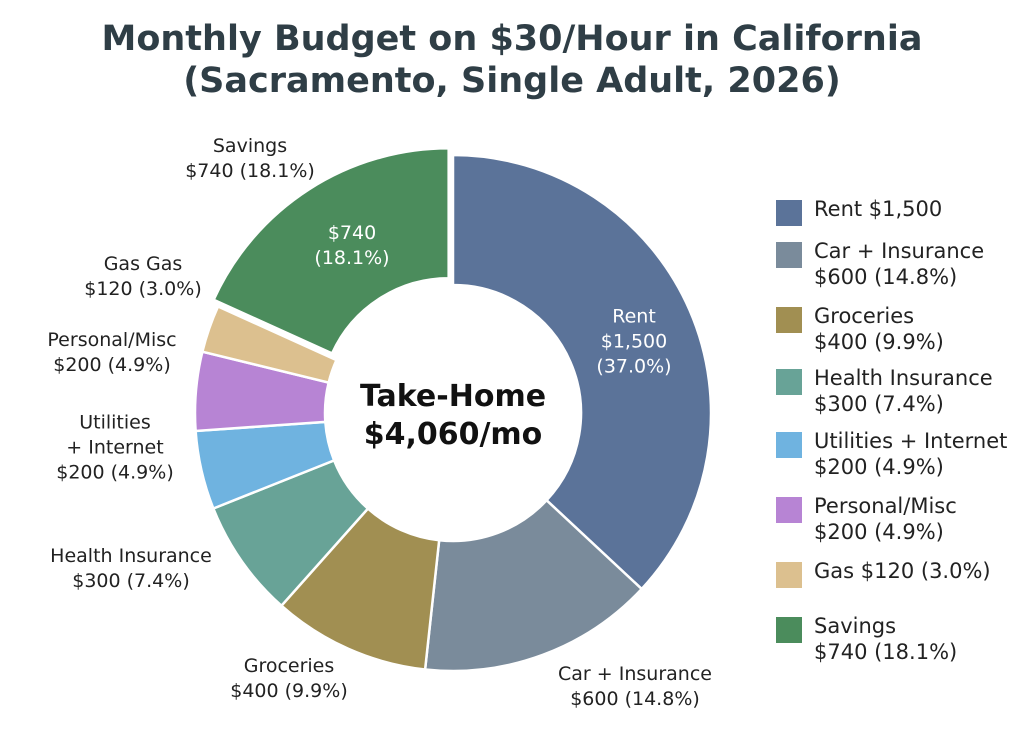 The width and height of the screenshot is (1024, 741). I want to click on legend-label-savings: Savings $740 (18.1%), so click(919, 639).